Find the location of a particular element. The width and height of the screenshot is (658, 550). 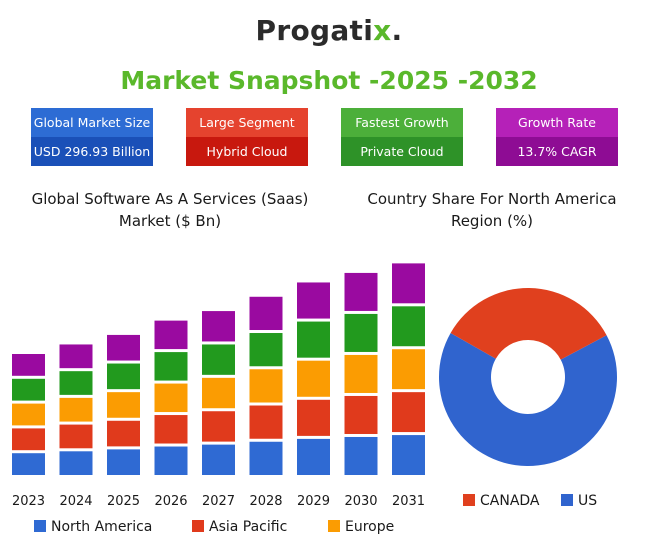

legend-label: CANADA is located at coordinates (510, 501).